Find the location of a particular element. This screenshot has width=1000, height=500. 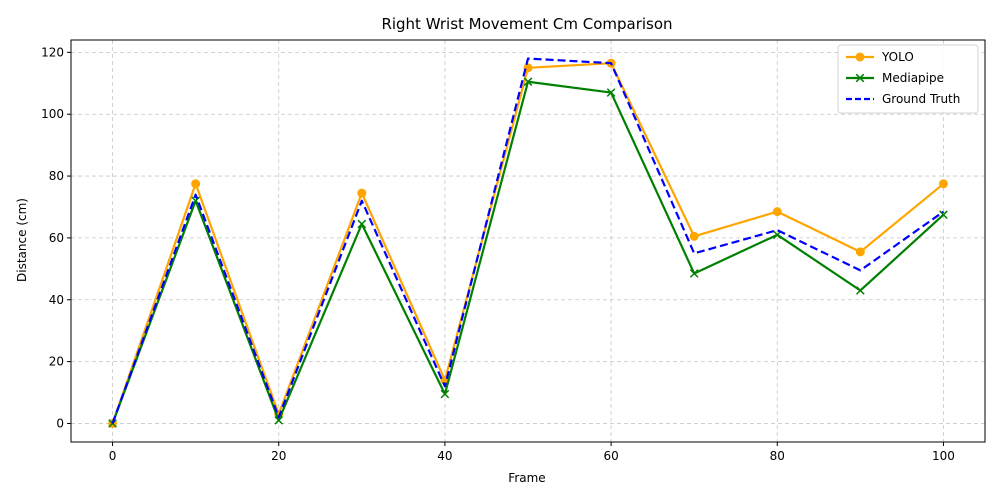

y-tick-label: 80 is located at coordinates (56, 176).